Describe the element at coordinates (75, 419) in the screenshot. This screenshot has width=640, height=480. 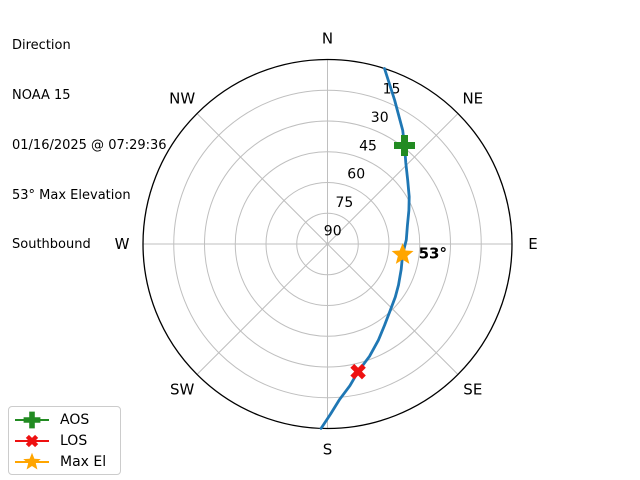
I see `legend-label-aos: AOS` at that location.